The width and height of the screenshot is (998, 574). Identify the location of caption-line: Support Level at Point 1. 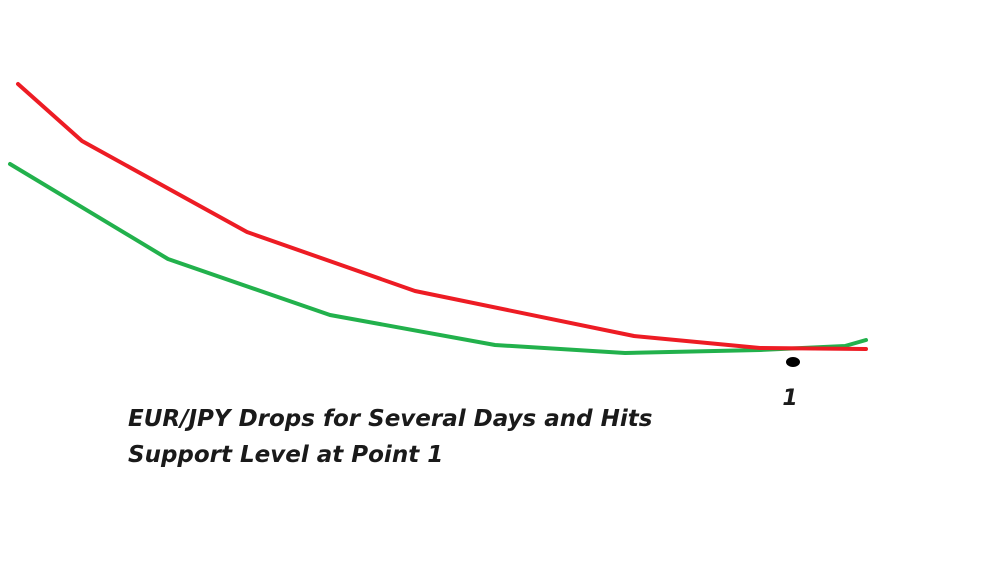
(285, 455).